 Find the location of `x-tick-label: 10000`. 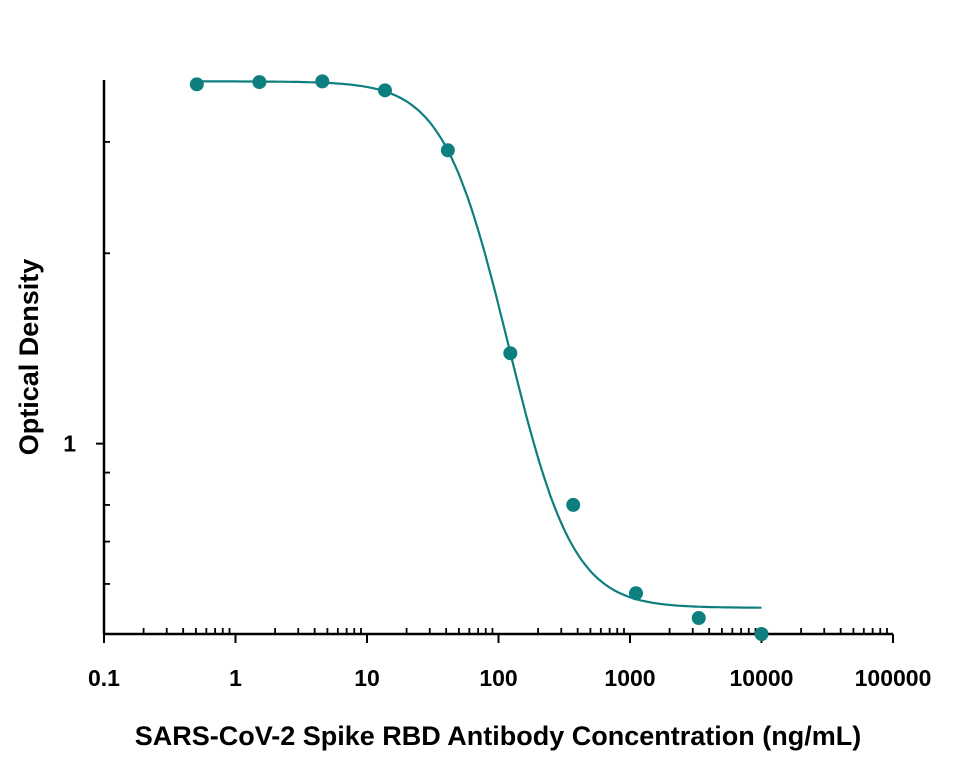

x-tick-label: 10000 is located at coordinates (762, 678).